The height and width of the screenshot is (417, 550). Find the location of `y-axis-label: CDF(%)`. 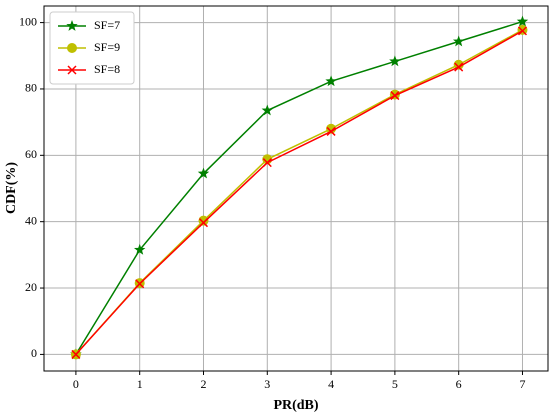

y-axis-label: CDF(%) is located at coordinates (11, 188).